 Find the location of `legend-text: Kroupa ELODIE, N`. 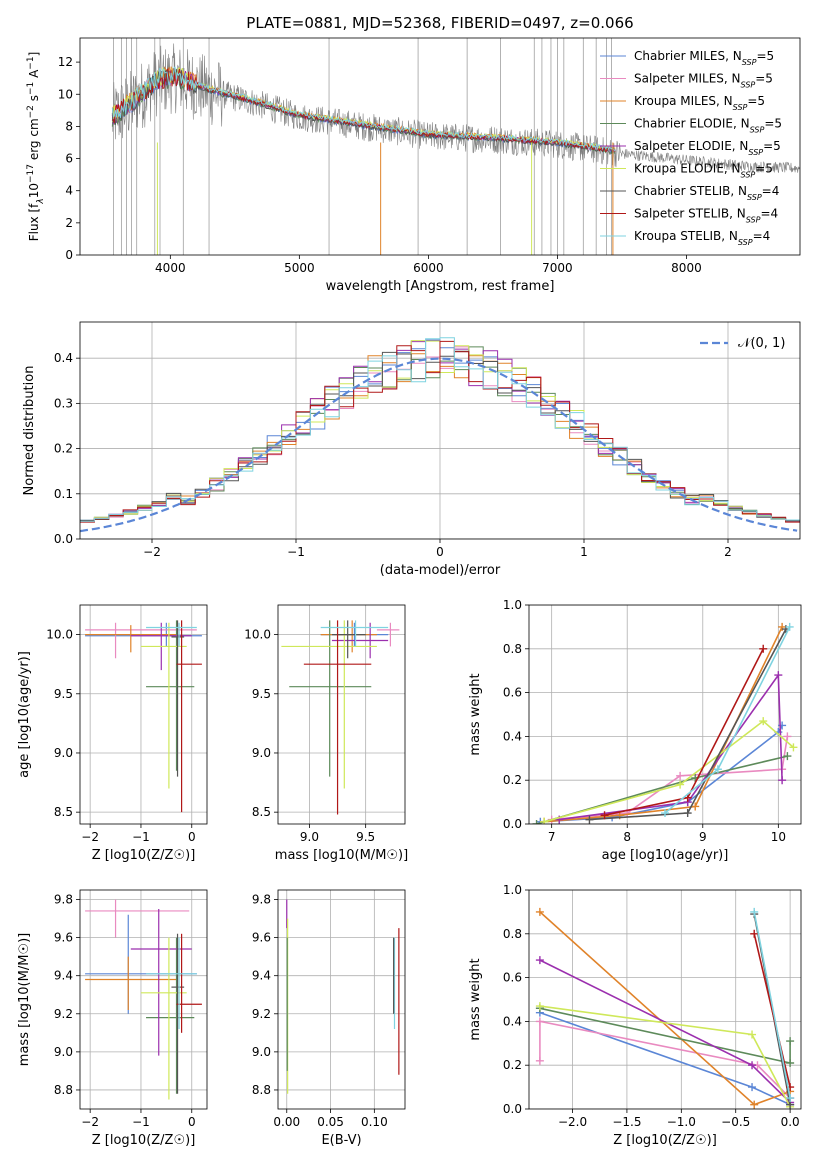

legend-text: Kroupa ELODIE, N is located at coordinates (687, 169).